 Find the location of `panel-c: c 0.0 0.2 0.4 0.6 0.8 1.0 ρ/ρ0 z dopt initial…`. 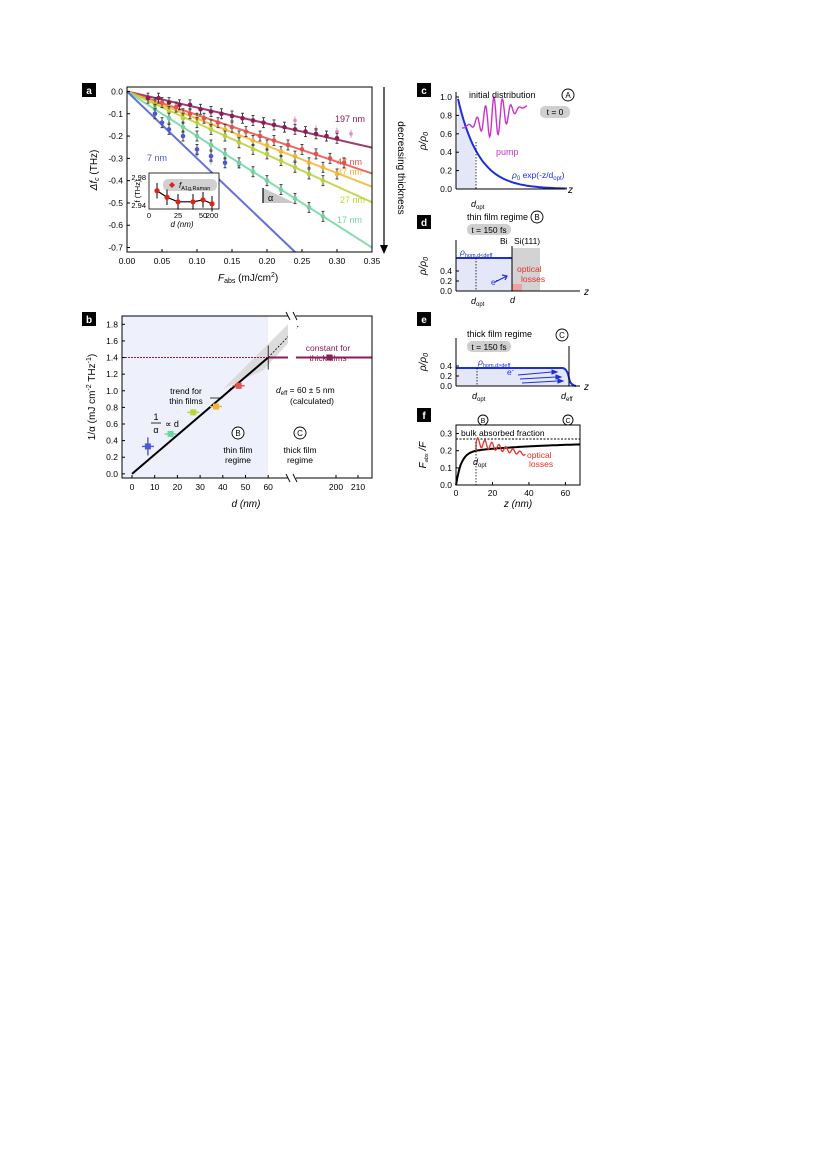

panel-c: c 0.0 0.2 0.4 0.6 0.8 1.0 ρ/ρ0 z dopt initial… is located at coordinates (496, 147).